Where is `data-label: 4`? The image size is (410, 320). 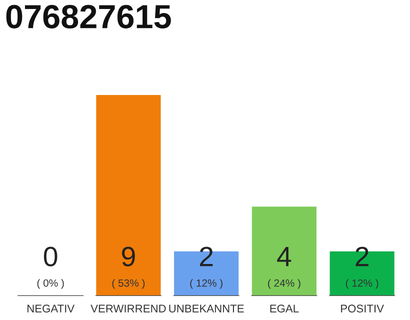 data-label: 4 is located at coordinates (284, 256).